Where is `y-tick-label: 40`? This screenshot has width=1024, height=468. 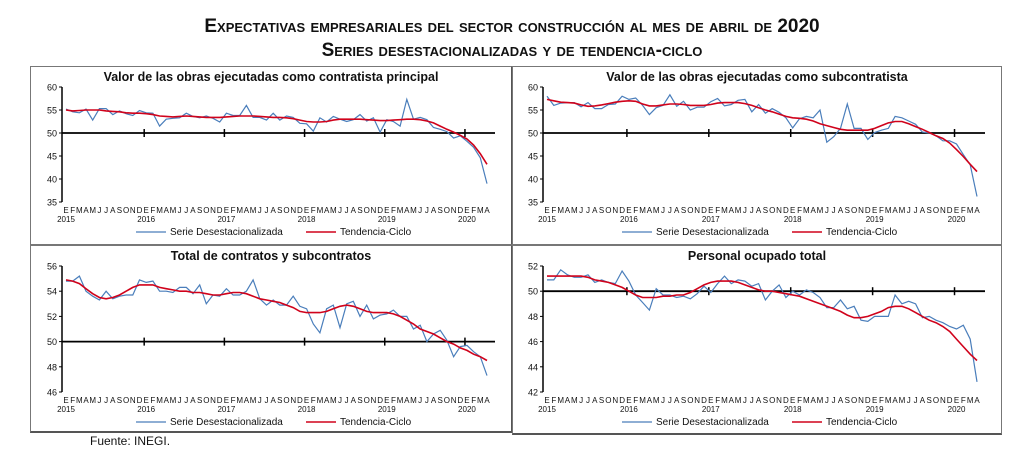
y-tick-label: 40 is located at coordinates (533, 180).